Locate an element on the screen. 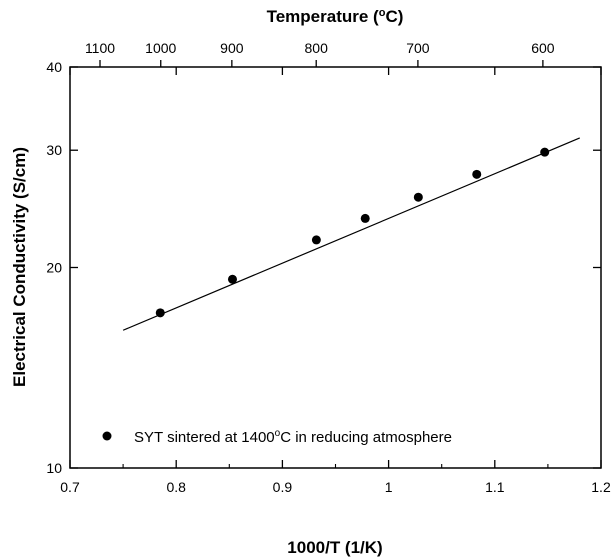  x-axis-title: 1000/T (1/K) is located at coordinates (334, 547).